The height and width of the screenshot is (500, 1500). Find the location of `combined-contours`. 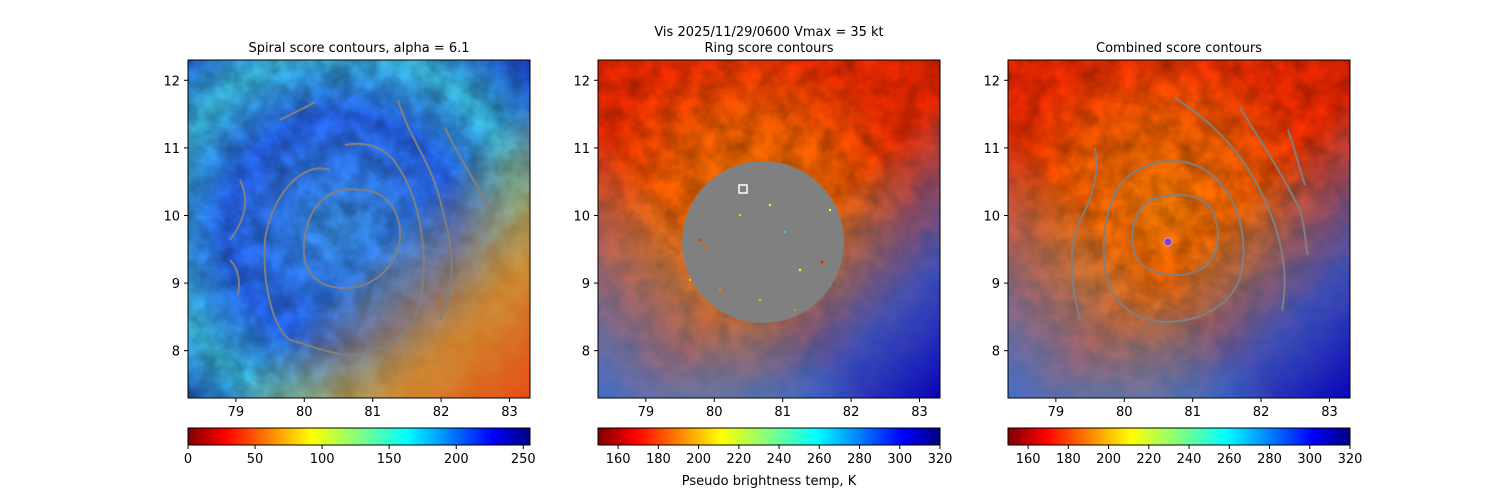

combined-contours is located at coordinates (1189, 210).